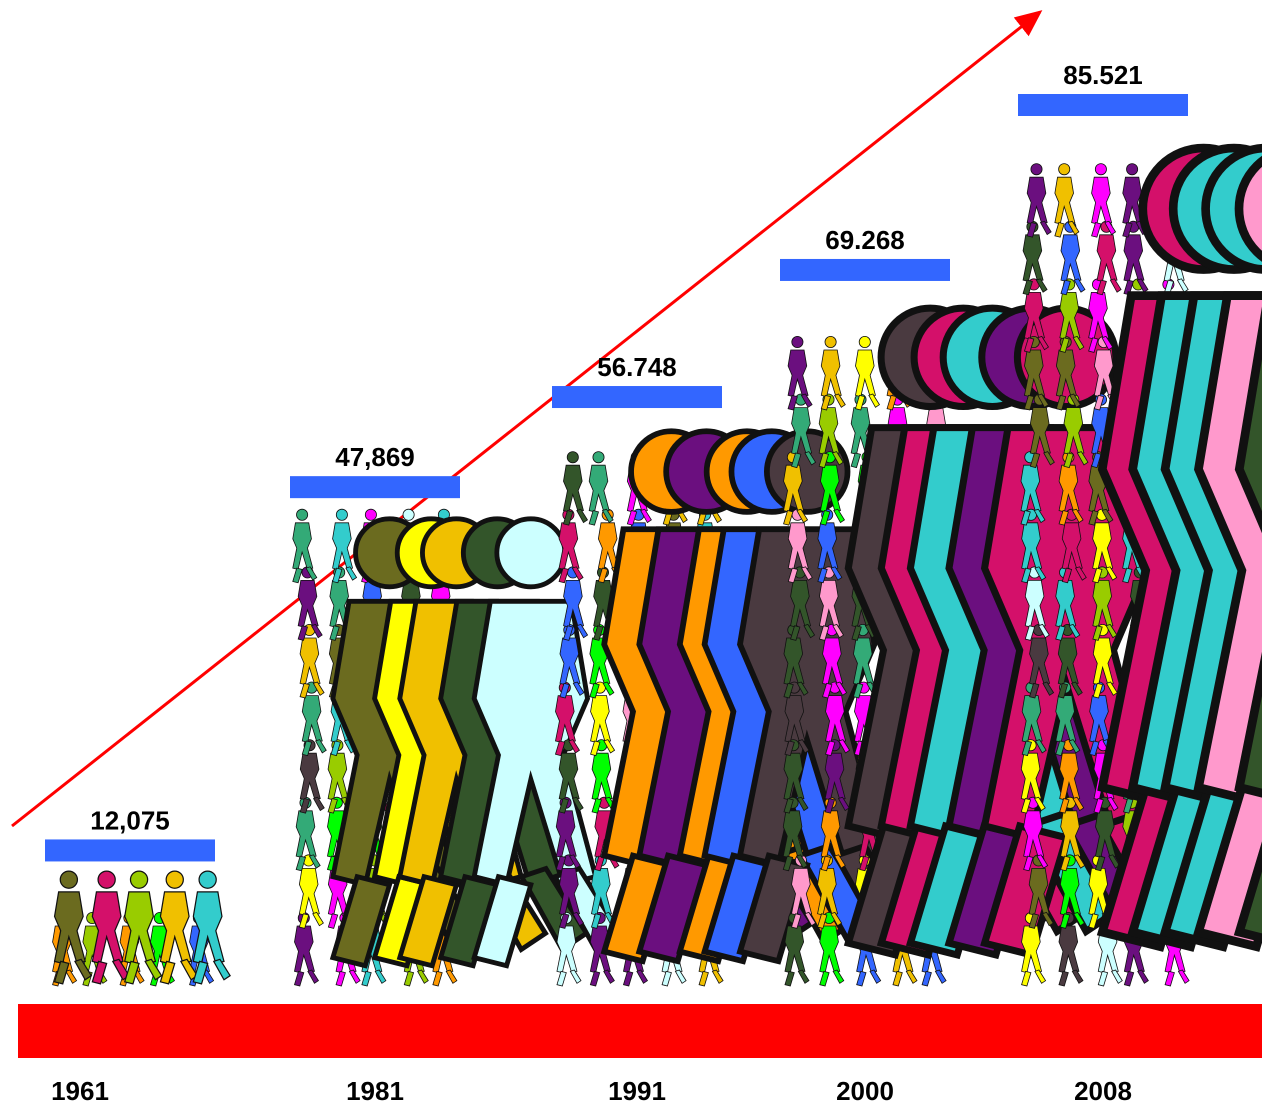 This screenshot has height=1108, width=1262. I want to click on year-label: 2008, so click(1103, 1091).